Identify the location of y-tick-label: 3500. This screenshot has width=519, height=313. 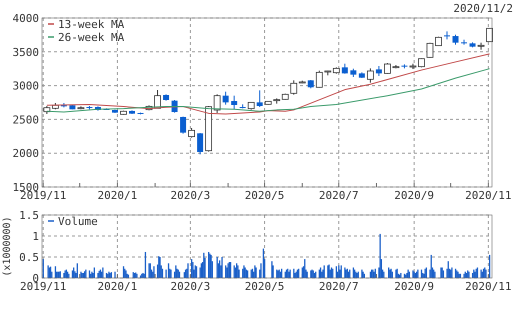
(25, 52).